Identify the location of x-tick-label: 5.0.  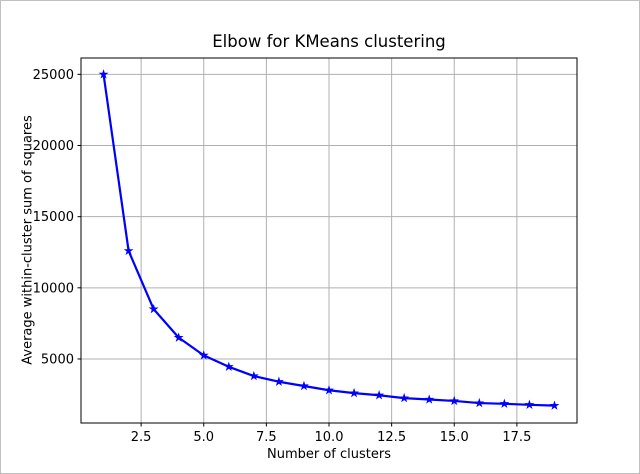
(203, 437).